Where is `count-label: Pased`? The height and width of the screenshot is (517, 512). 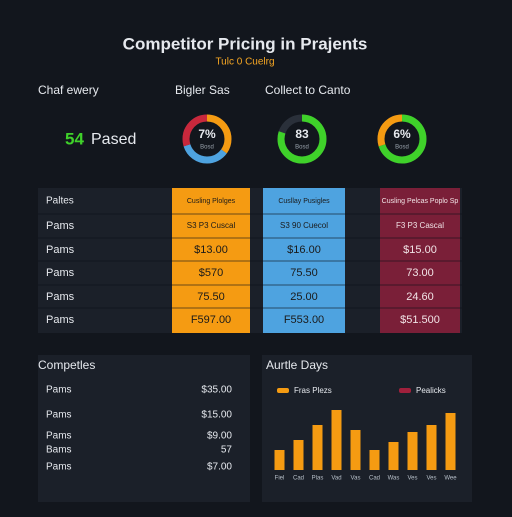 count-label: Pased is located at coordinates (113, 139).